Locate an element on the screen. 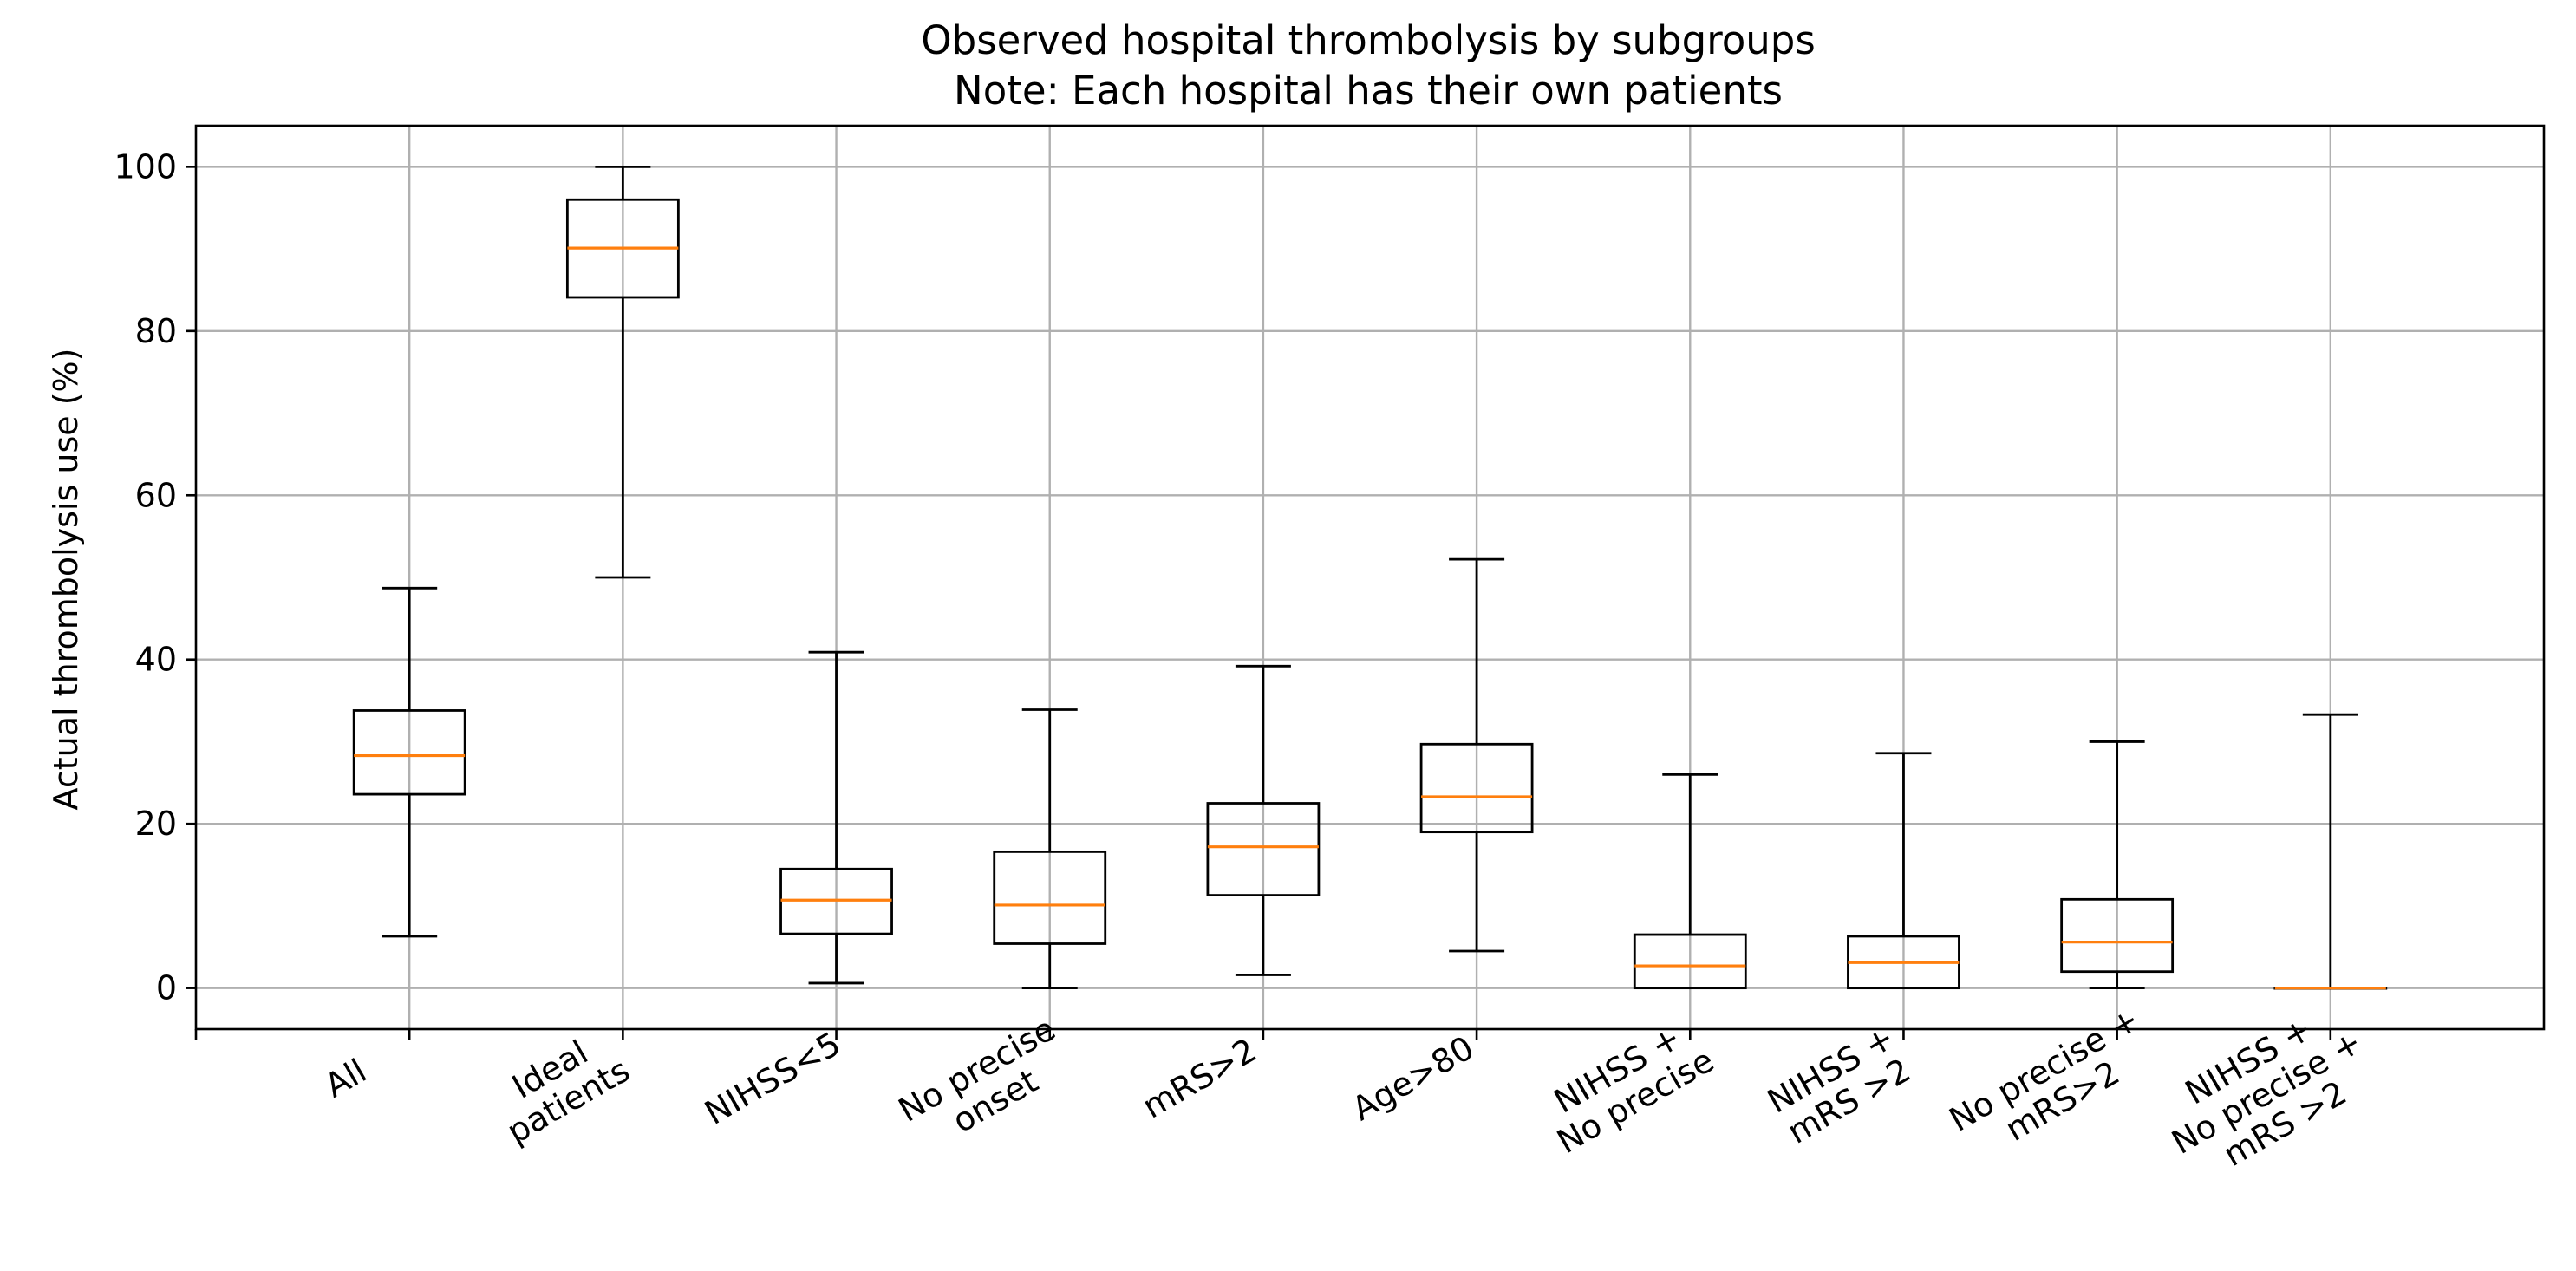  y-tick-label: 60 is located at coordinates (156, 495).